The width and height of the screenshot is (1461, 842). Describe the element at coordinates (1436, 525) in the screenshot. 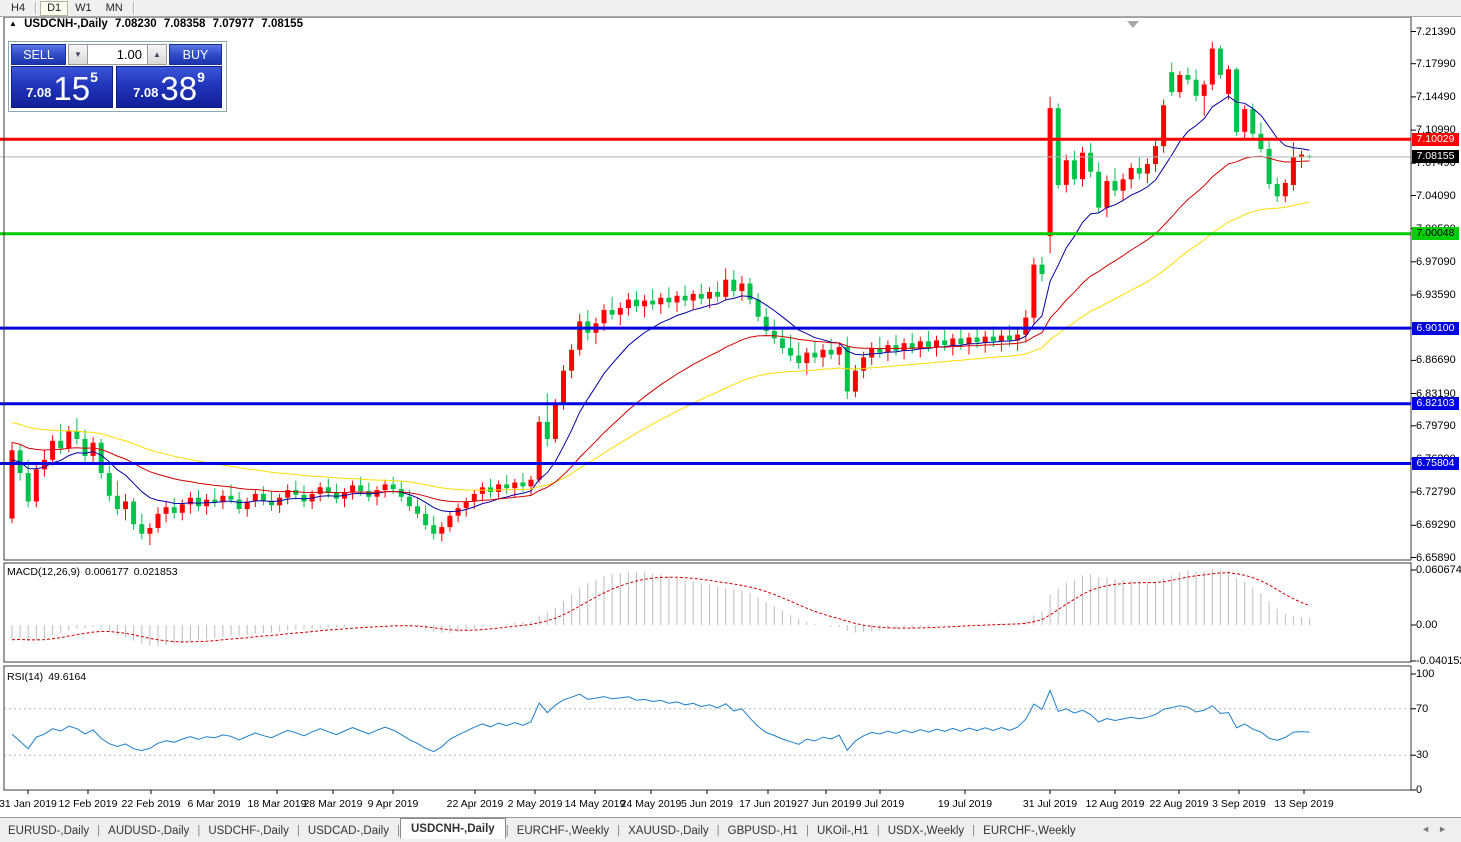

I see `price-axis-label: 6.69290` at that location.